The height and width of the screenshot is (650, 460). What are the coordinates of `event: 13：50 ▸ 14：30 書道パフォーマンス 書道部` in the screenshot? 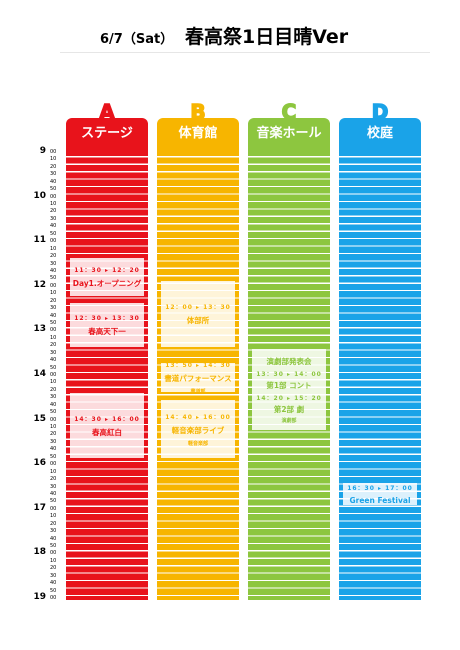 It's located at (198, 378).